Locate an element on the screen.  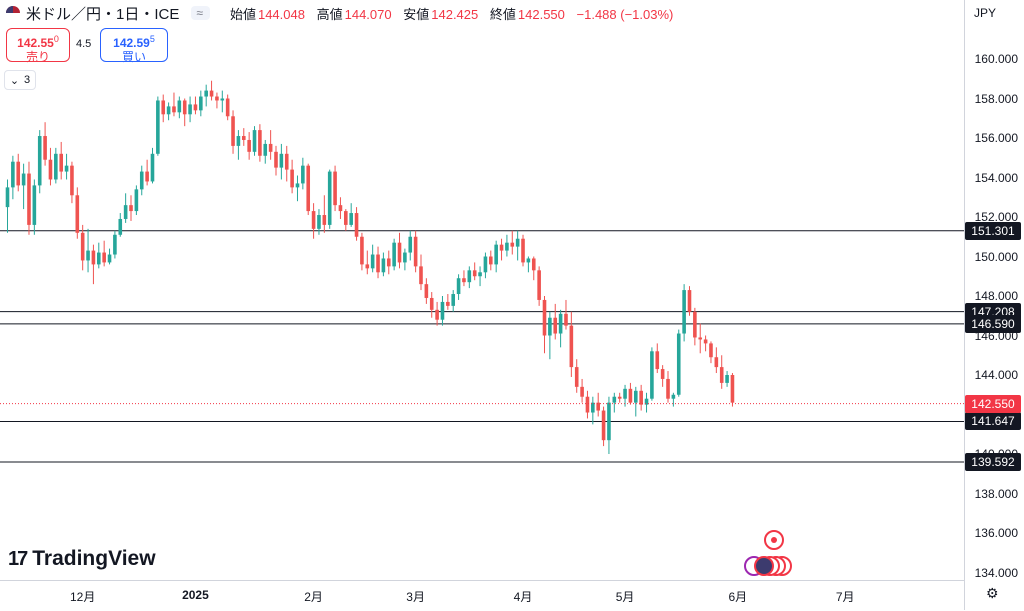
x-tick-label: 5月 is located at coordinates (625, 597).